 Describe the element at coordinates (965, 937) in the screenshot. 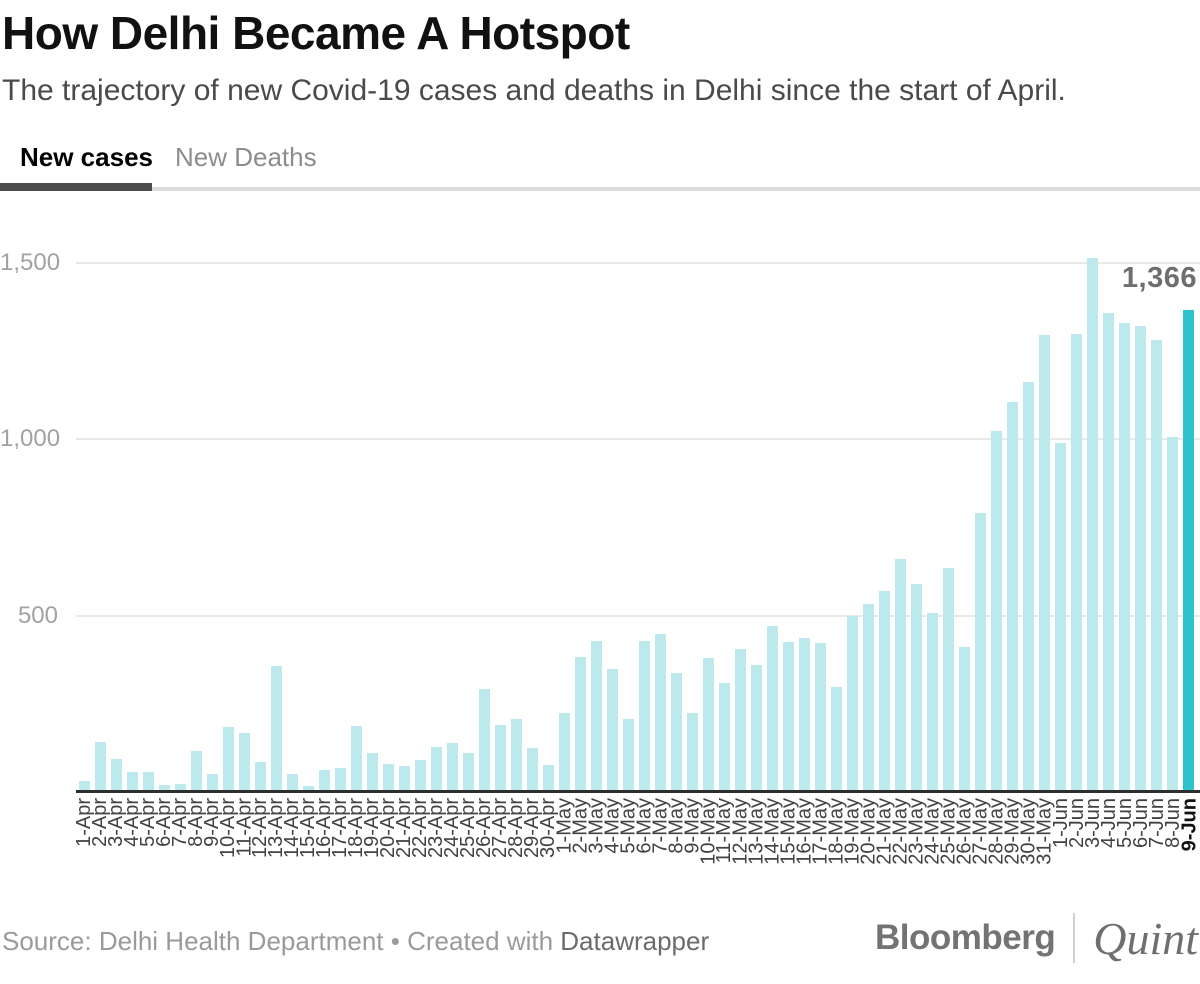

I see `bloomberg-logo: Bloomberg` at that location.